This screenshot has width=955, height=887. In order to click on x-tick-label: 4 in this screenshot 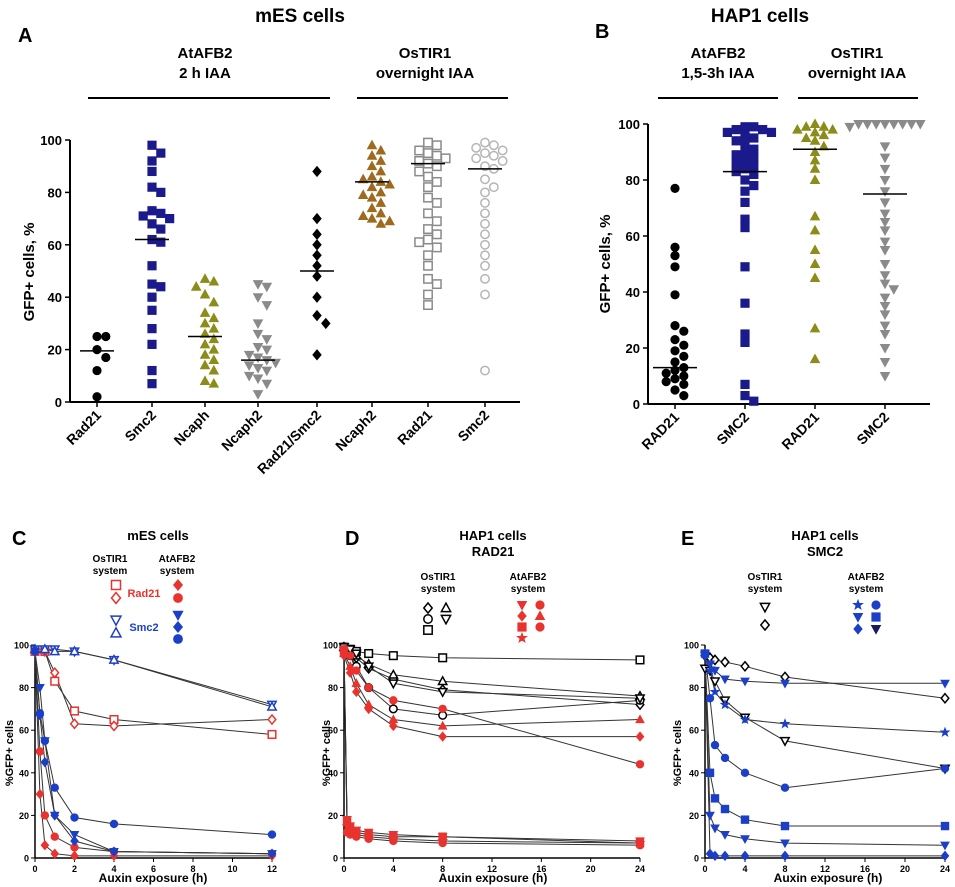, I will do `click(393, 869)`.